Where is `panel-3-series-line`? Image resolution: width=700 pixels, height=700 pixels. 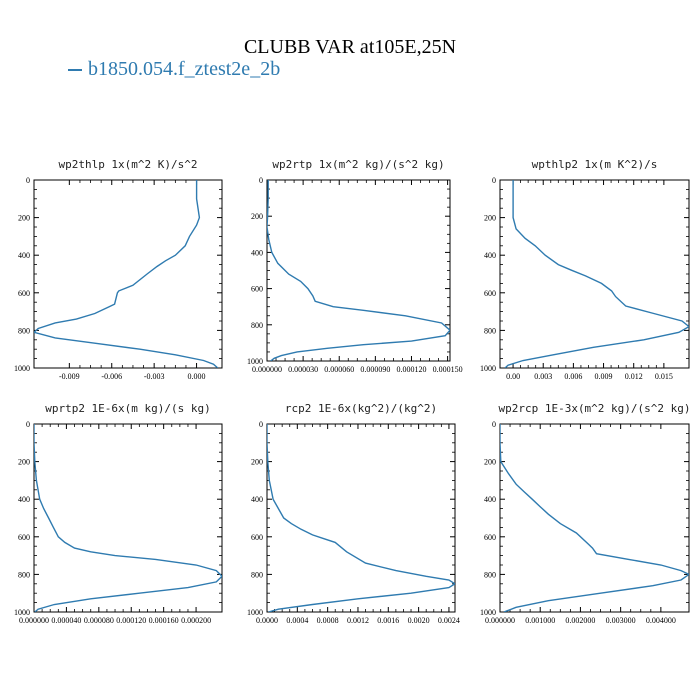 panel-3-series-line is located at coordinates (596, 274).